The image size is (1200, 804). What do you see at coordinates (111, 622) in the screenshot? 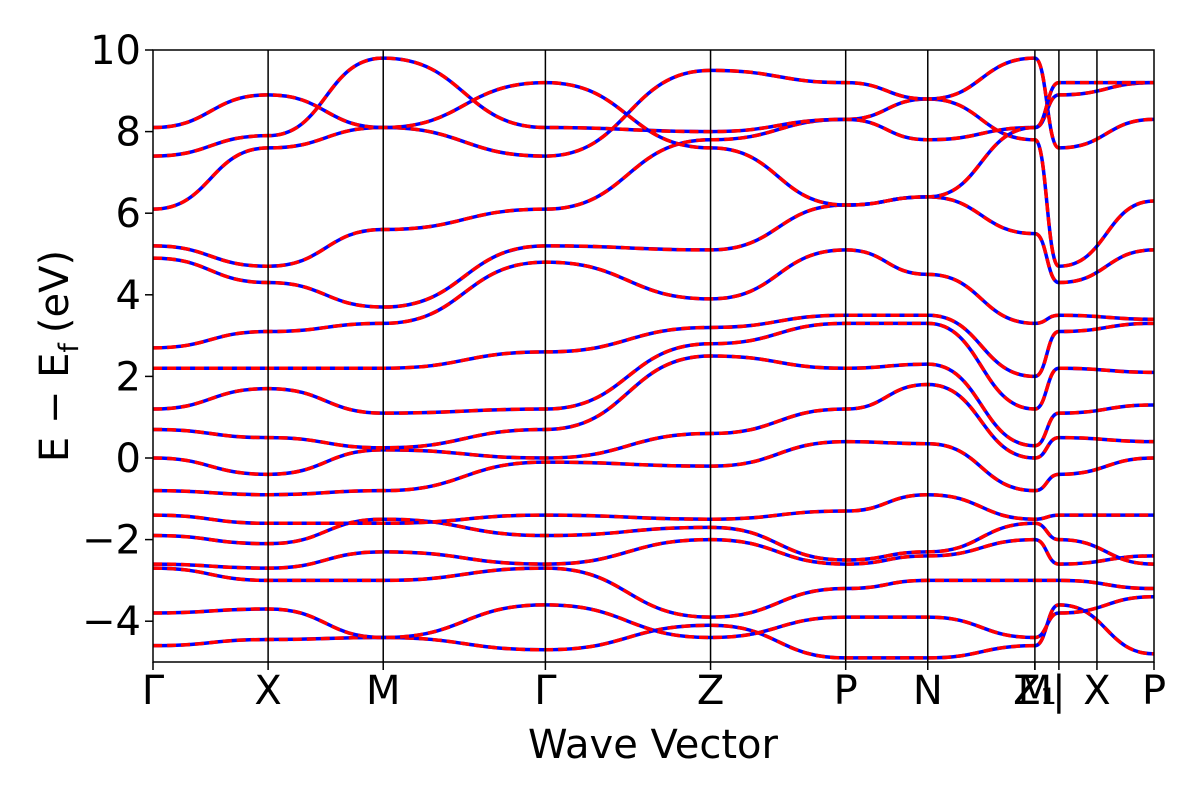
I see `y-tick-label-0: −4` at bounding box center [111, 622].